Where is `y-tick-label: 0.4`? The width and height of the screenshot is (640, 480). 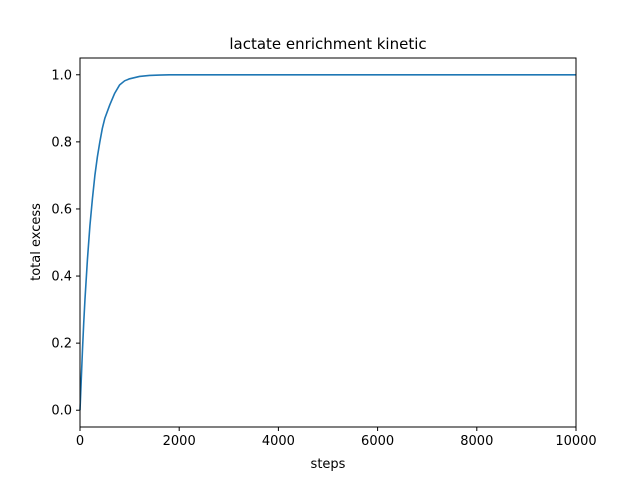 y-tick-label: 0.4 is located at coordinates (61, 277).